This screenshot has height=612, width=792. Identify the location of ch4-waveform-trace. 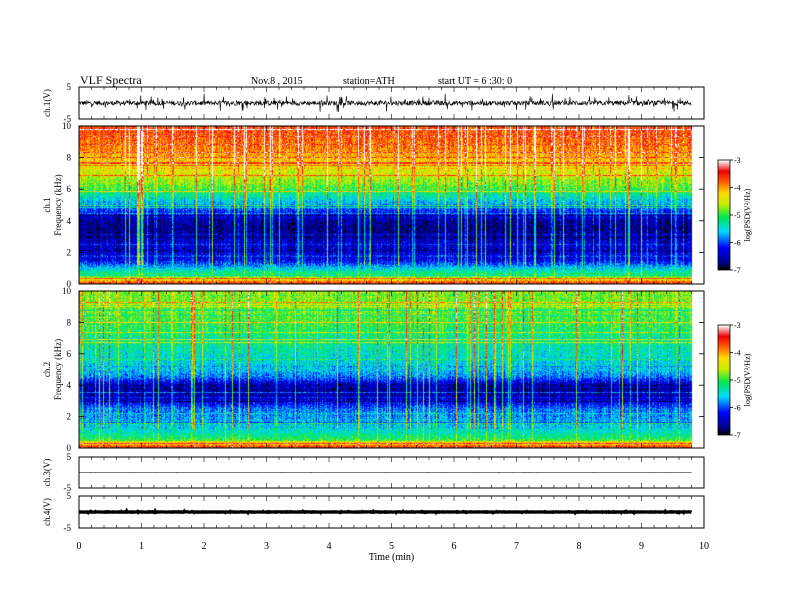
(385, 511).